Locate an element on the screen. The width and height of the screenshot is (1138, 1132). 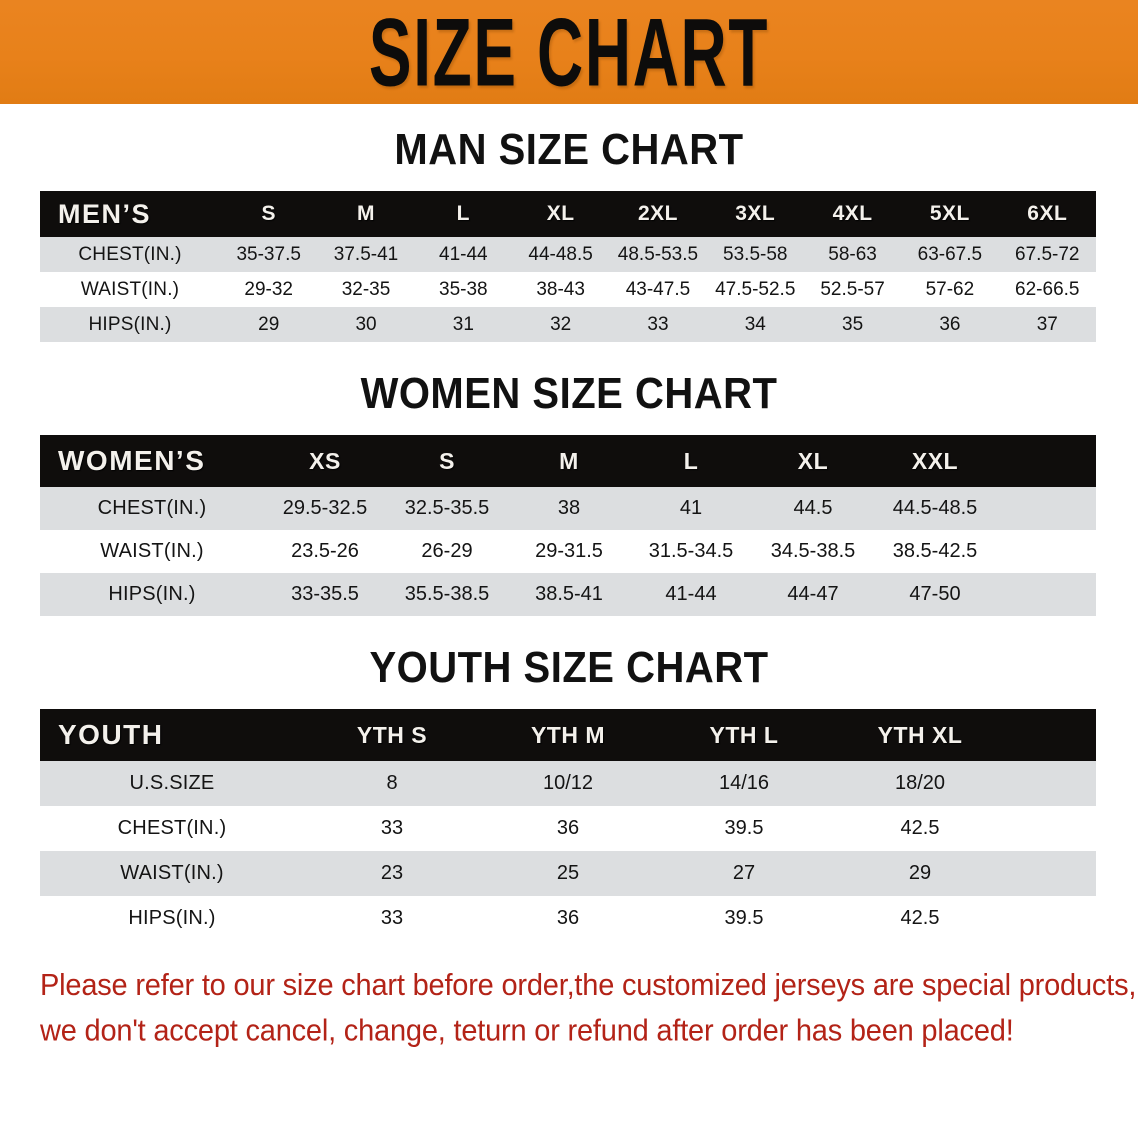
page-banner: SIZE CHART is located at coordinates (569, 52).